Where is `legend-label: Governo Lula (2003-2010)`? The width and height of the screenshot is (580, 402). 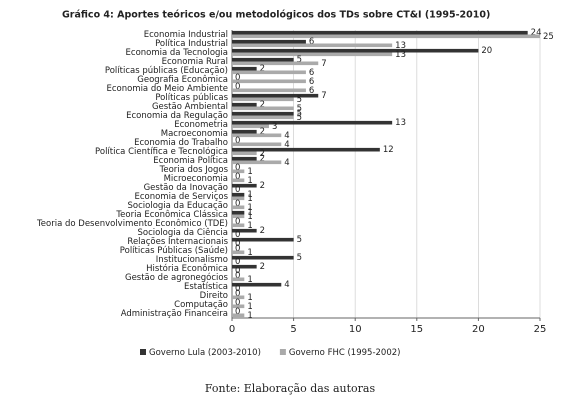
legend-label: Governo Lula (2003-2010) is located at coordinates (205, 353).